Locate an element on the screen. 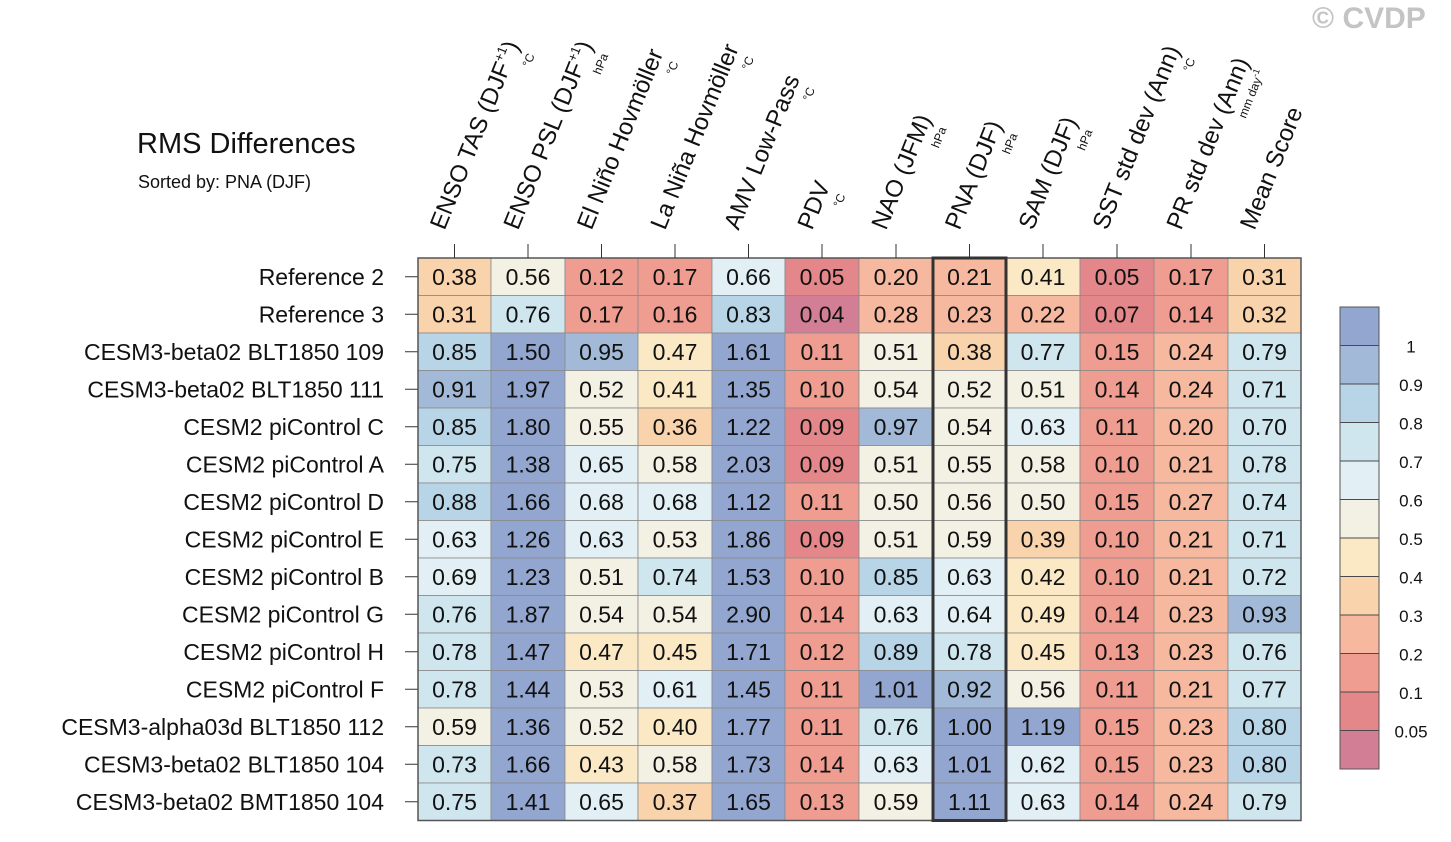 The image size is (1451, 842). column-unit: °C is located at coordinates (1189, 65).